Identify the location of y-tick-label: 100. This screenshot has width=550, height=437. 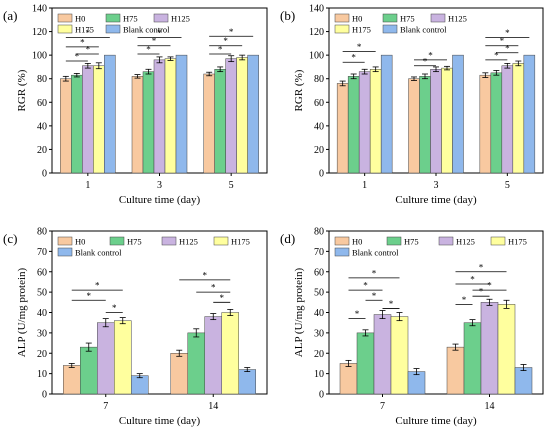
(39, 56).